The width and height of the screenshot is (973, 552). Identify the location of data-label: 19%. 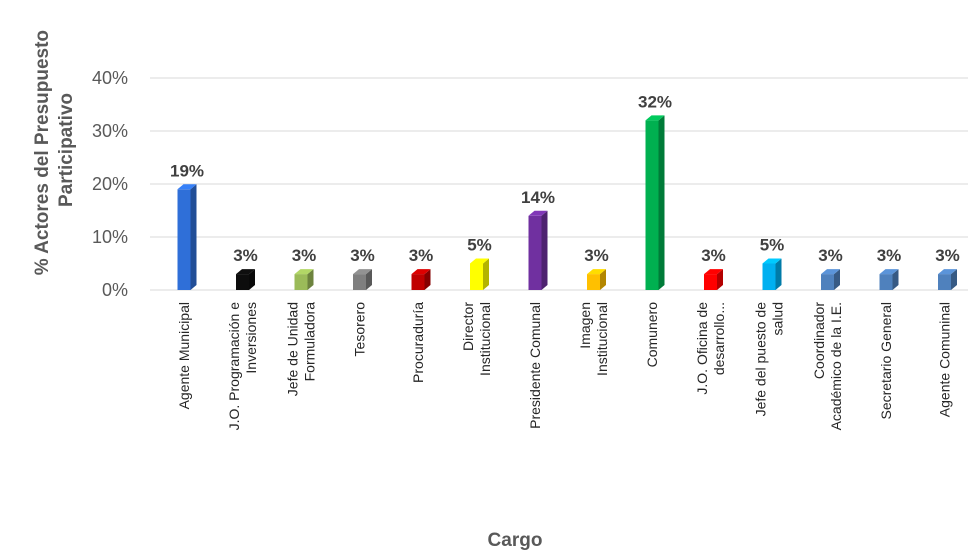
(187, 170).